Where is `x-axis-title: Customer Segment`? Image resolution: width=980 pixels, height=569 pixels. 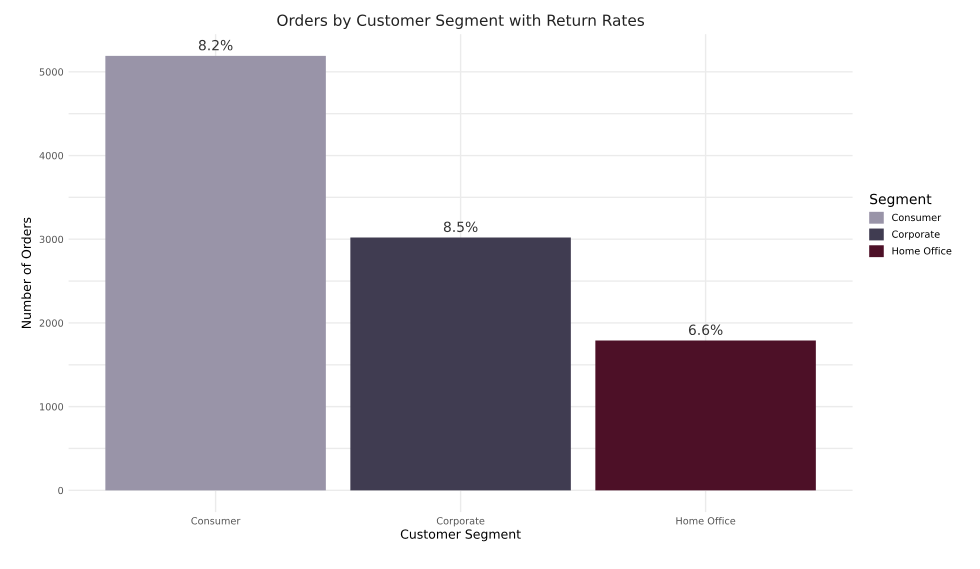 x-axis-title: Customer Segment is located at coordinates (460, 535).